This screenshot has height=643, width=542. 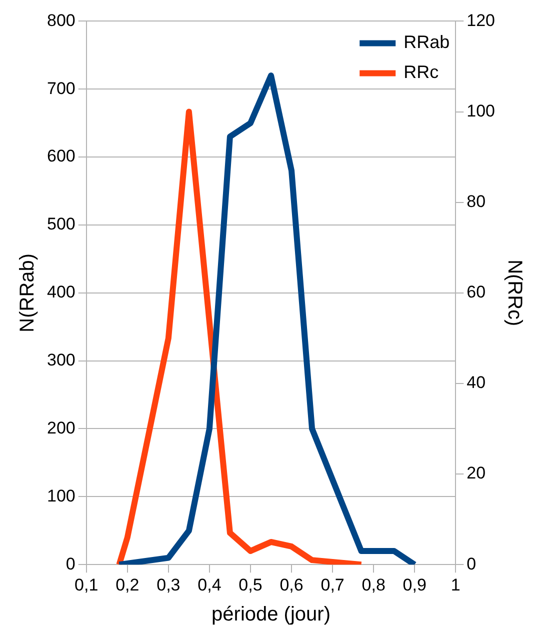 What do you see at coordinates (86, 584) in the screenshot?
I see `x-tick-label: 0,1` at bounding box center [86, 584].